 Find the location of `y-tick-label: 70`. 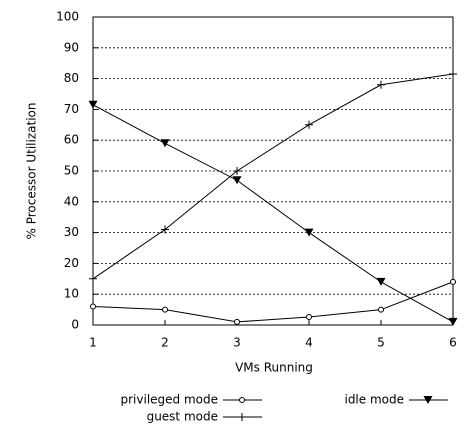

y-tick-label: 70 is located at coordinates (71, 109).